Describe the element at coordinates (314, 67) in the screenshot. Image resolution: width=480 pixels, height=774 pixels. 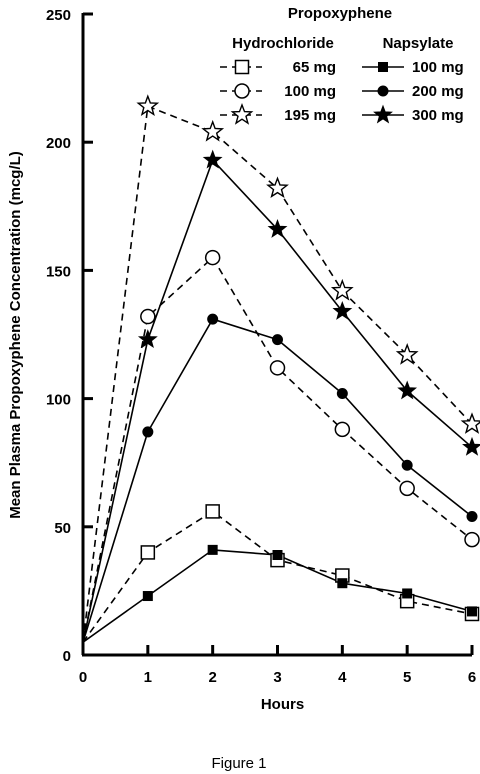
I see `legend-label: 65 mg` at that location.